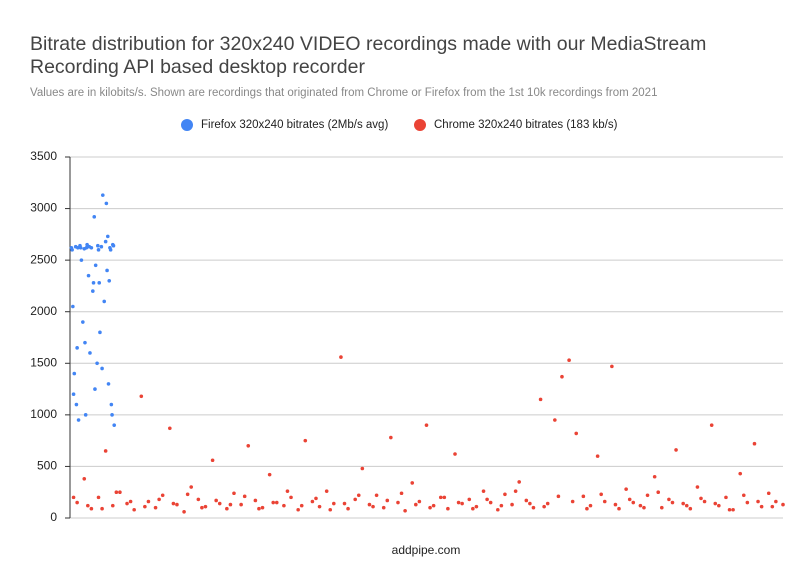 The width and height of the screenshot is (812, 587). I want to click on y-tick-label: 2500, so click(43, 259).